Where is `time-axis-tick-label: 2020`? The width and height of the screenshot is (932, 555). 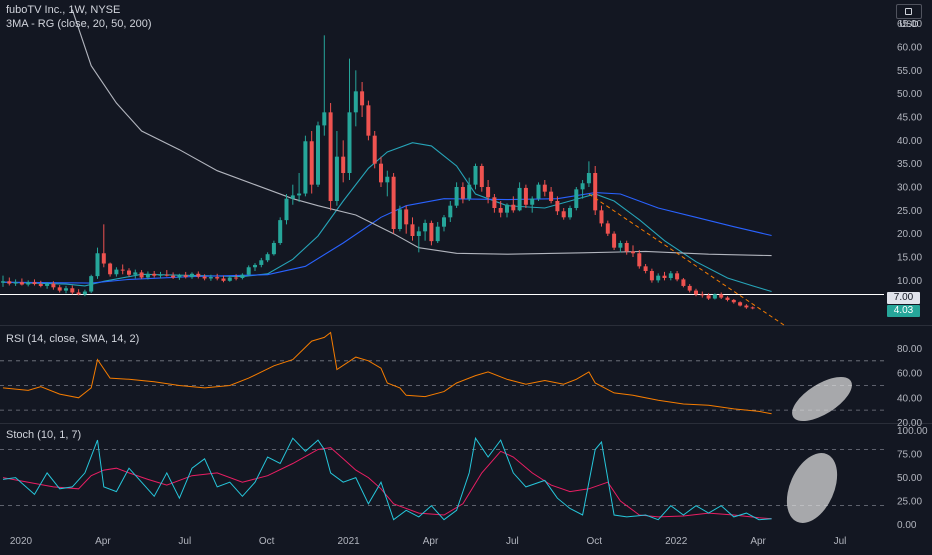
time-axis-tick-label: 2020 is located at coordinates (21, 541).